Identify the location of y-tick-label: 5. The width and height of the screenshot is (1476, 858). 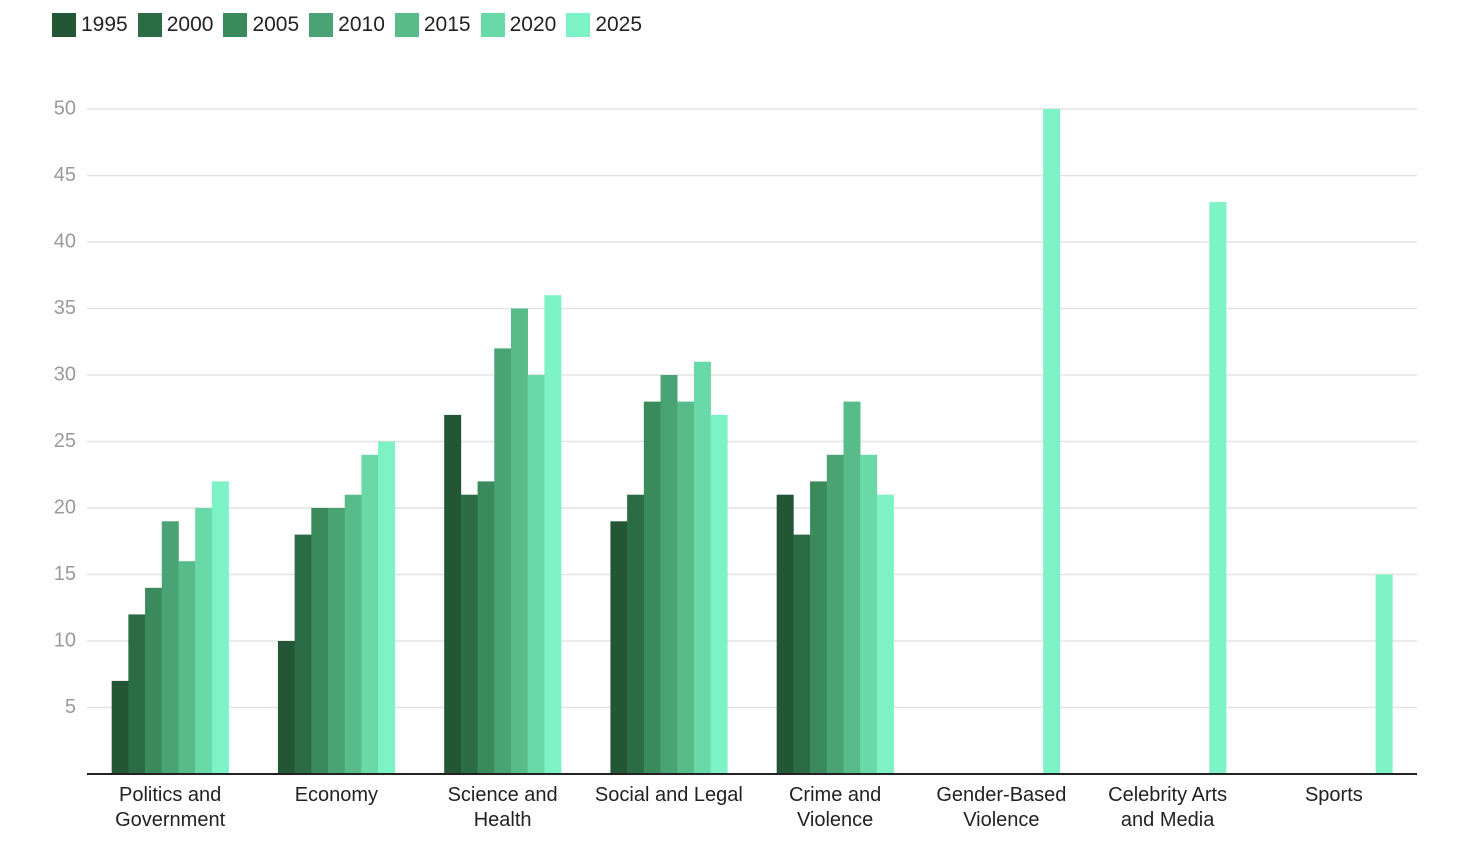
(70, 707).